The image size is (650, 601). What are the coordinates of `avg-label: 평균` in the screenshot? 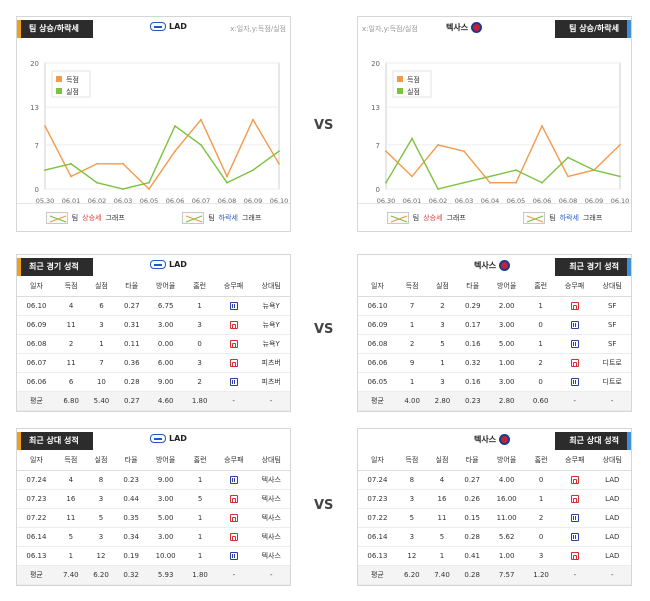 It's located at (377, 575).